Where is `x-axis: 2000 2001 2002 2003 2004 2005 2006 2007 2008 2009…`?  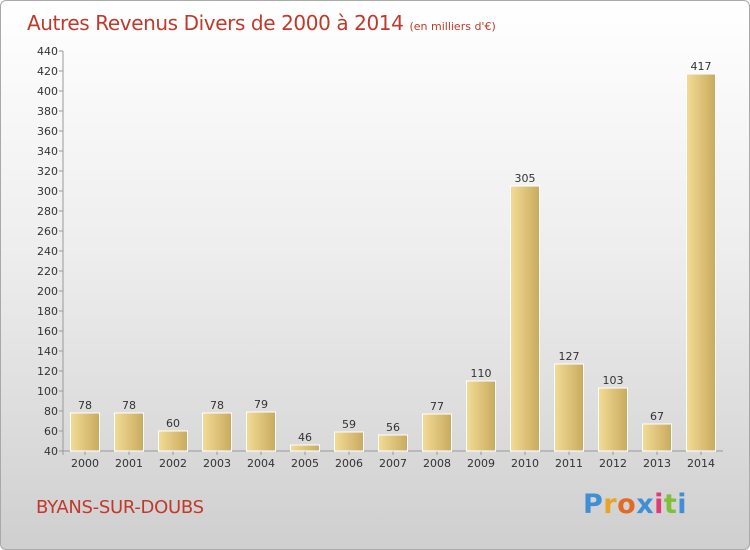 x-axis: 2000 2001 2002 2003 2004 2005 2006 2007 2008 2009… is located at coordinates (393, 460).